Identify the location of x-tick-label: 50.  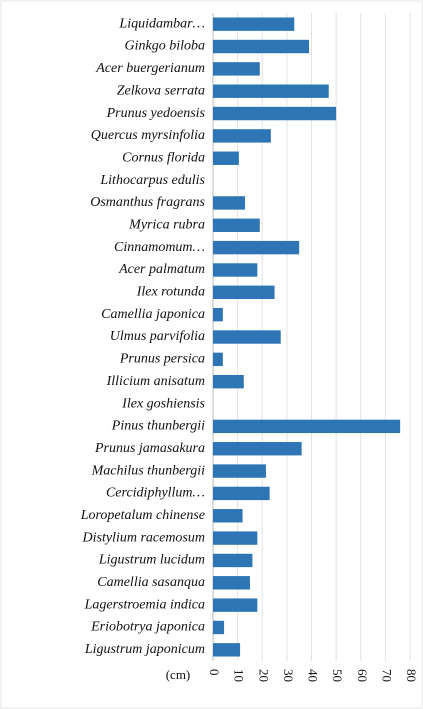
(337, 675).